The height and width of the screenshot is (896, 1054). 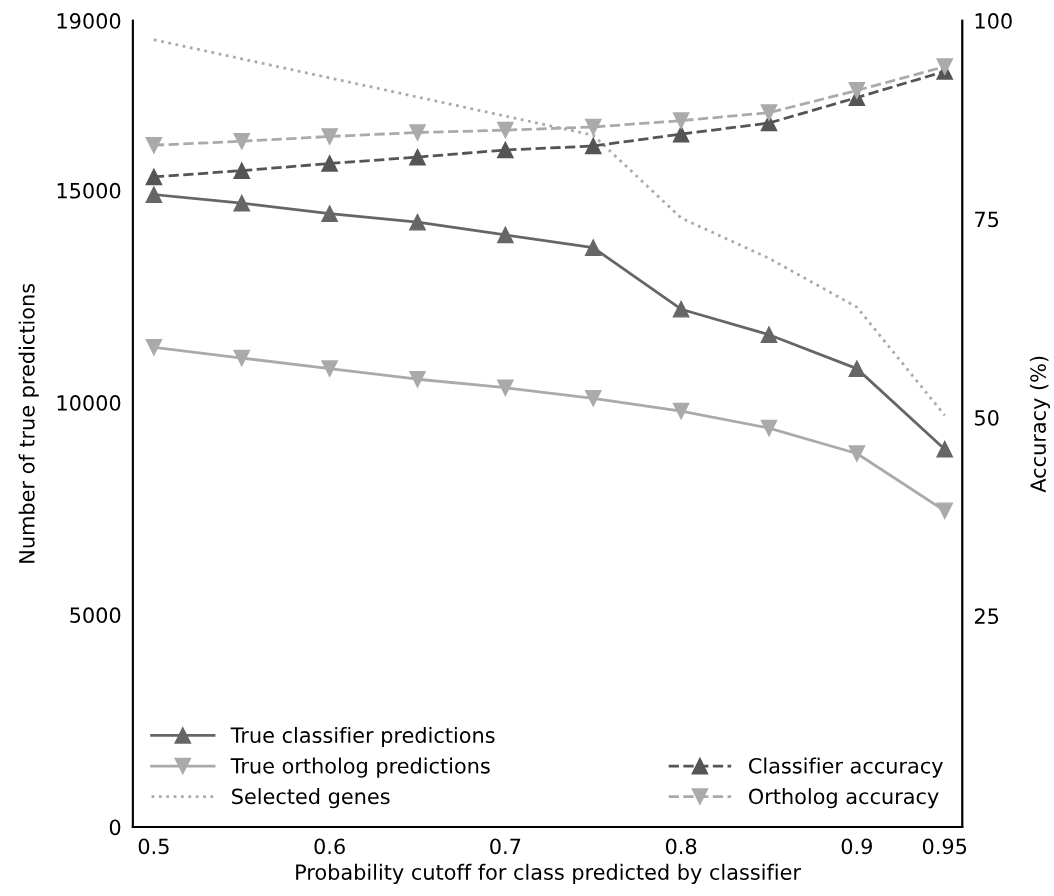 I want to click on y-tick-label: 15000, so click(x=89, y=190).